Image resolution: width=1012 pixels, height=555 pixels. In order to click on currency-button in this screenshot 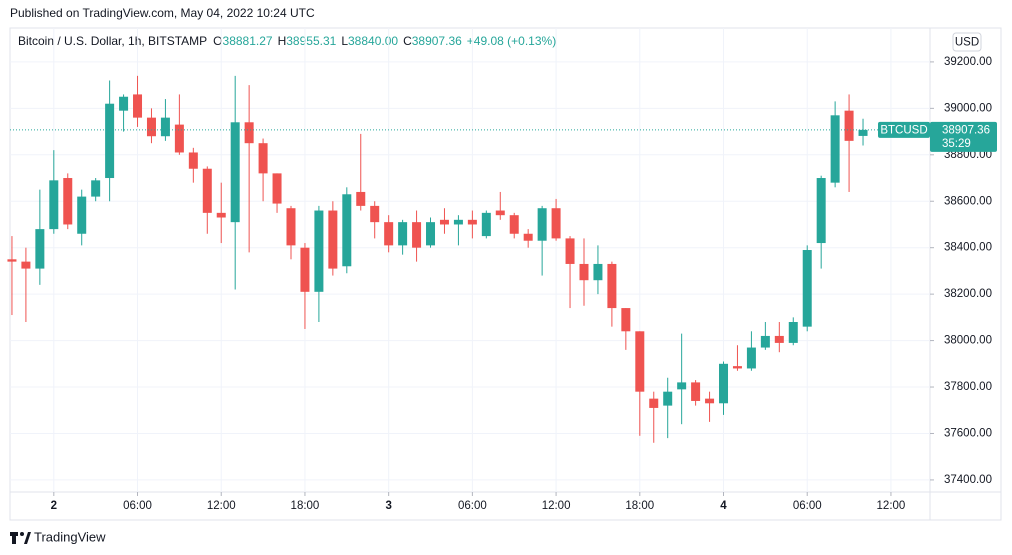, I will do `click(967, 42)`.